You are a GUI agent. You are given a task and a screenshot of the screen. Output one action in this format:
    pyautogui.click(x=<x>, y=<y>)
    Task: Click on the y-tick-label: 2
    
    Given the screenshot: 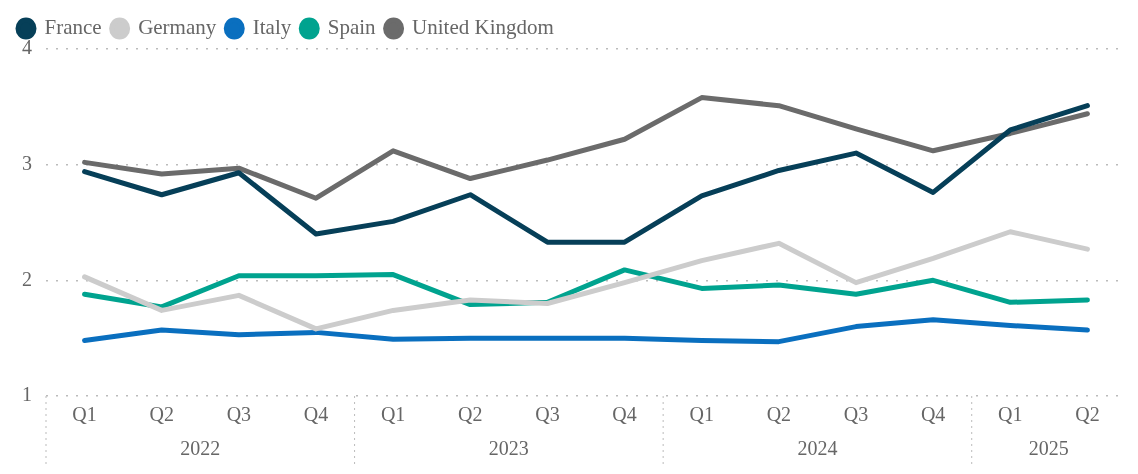 What is the action you would take?
    pyautogui.click(x=27, y=278)
    